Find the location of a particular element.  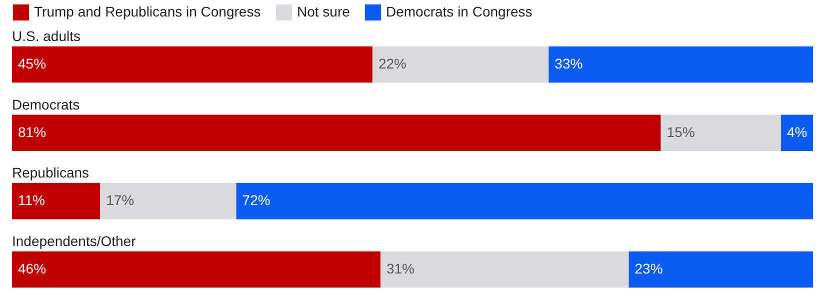

legend-label: Trump and Republicans in Congress is located at coordinates (147, 11).